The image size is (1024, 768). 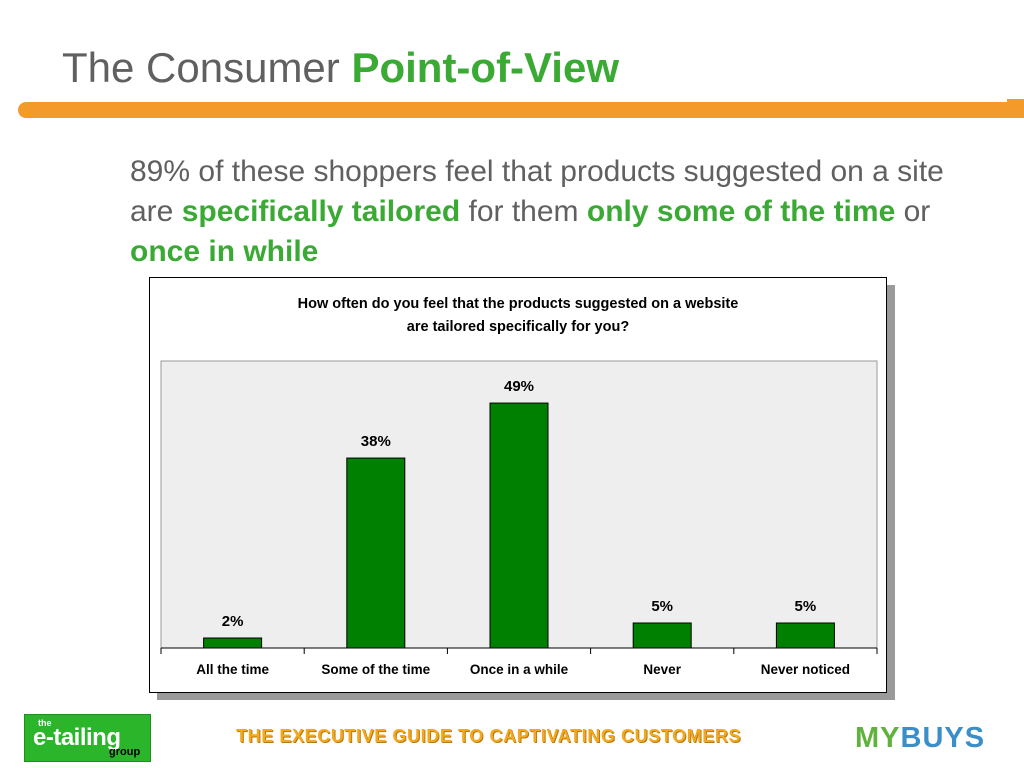 I want to click on slide-title: The Consumer Point-of-View, so click(x=340, y=68).